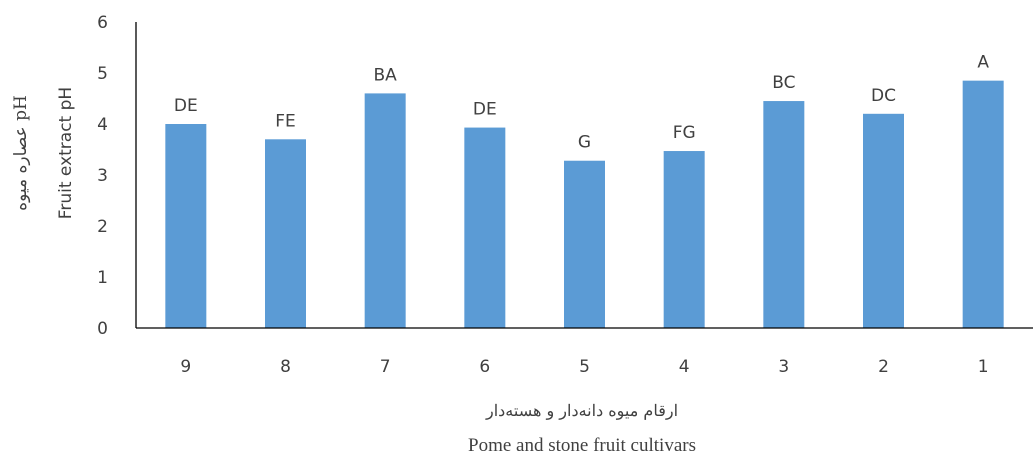 The height and width of the screenshot is (457, 1035). What do you see at coordinates (102, 176) in the screenshot?
I see `y-tick-label: 3` at bounding box center [102, 176].